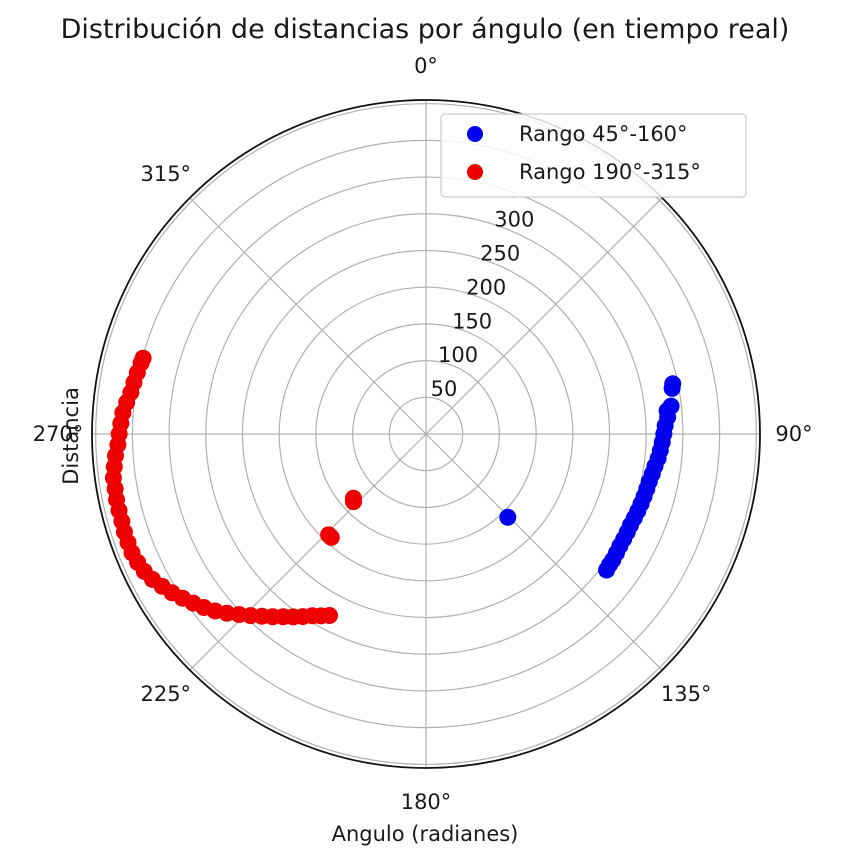 Image resolution: width=844 pixels, height=854 pixels. I want to click on r-tick-label-100: 100, so click(458, 355).